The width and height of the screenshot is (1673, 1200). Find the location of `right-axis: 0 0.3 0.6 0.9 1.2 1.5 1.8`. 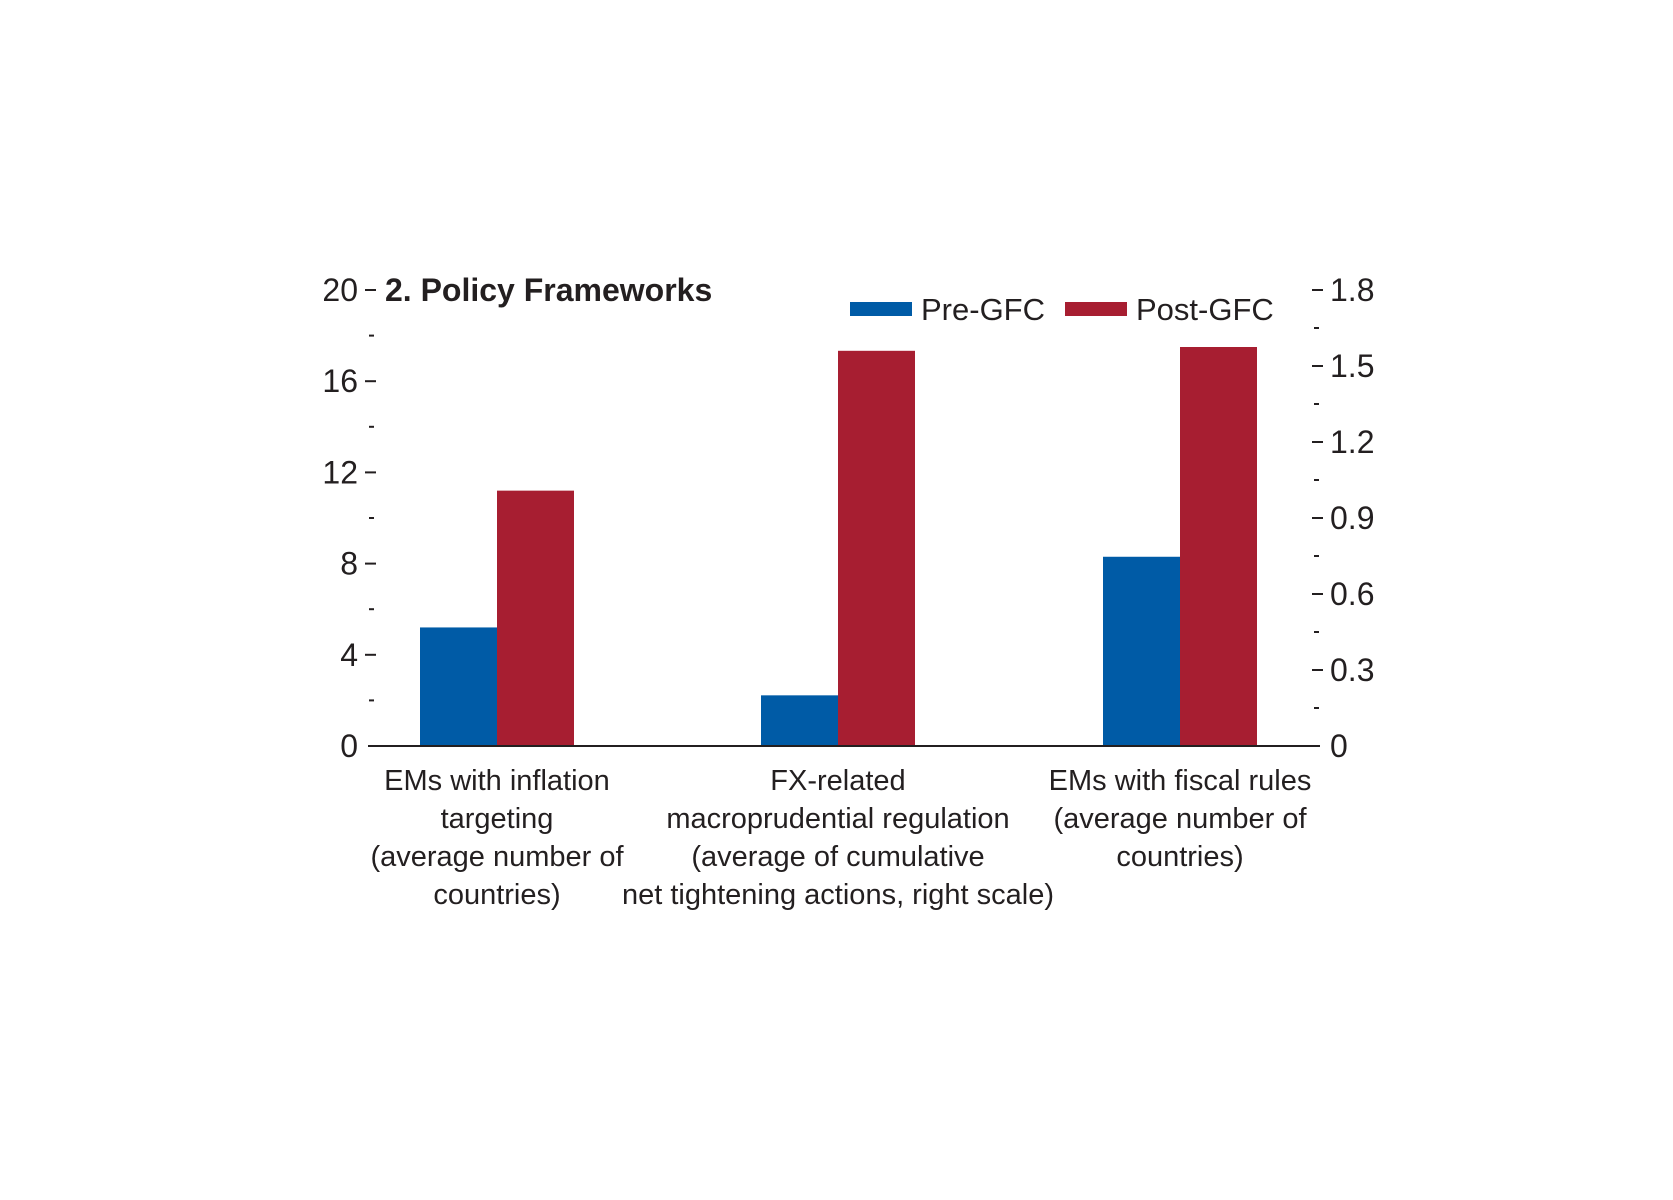

right-axis: 0 0.3 0.6 0.9 1.2 1.5 1.8 is located at coordinates (1343, 518).